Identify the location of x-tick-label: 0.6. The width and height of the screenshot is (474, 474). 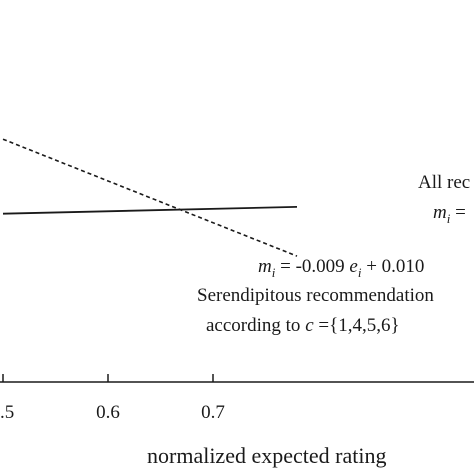
(108, 412).